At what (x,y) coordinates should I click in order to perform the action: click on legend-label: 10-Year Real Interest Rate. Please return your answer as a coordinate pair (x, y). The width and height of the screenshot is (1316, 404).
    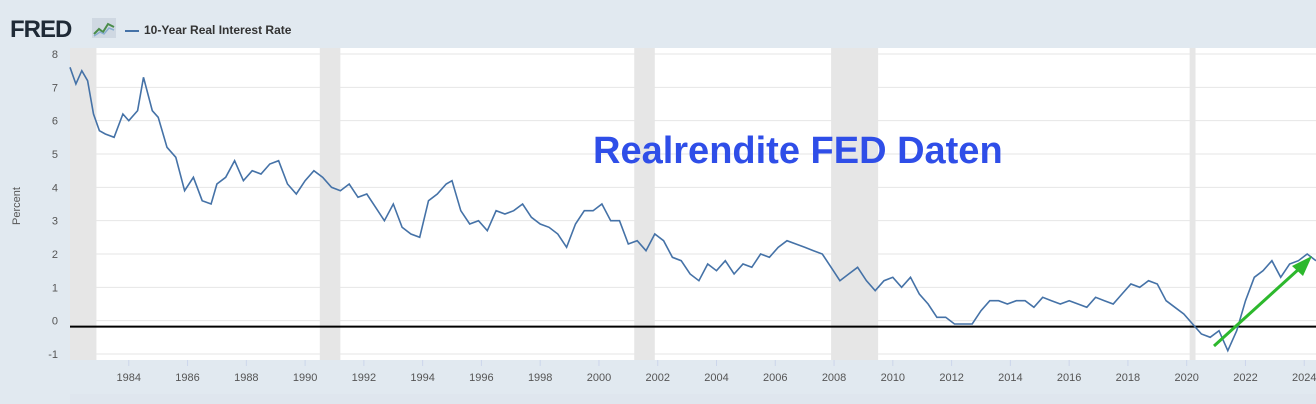
    Looking at the image, I should click on (218, 30).